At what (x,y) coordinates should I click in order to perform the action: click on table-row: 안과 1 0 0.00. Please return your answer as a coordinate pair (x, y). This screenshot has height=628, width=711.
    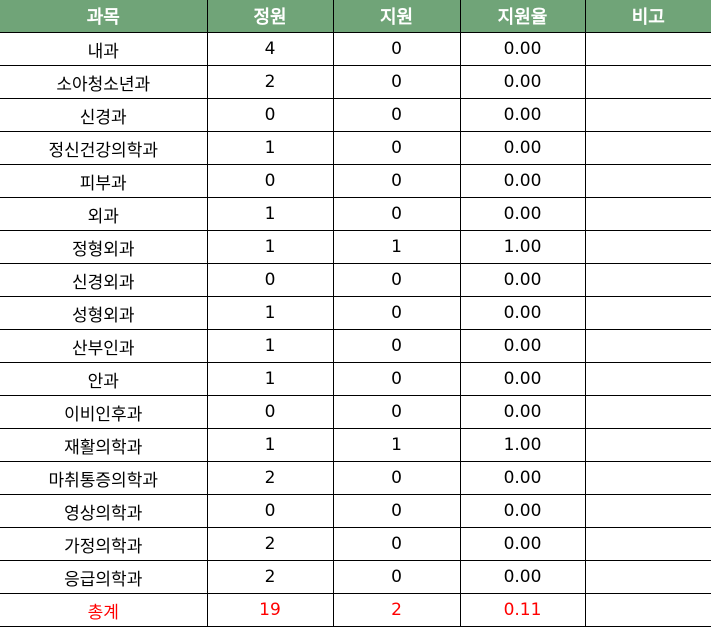
    Looking at the image, I should click on (355, 379).